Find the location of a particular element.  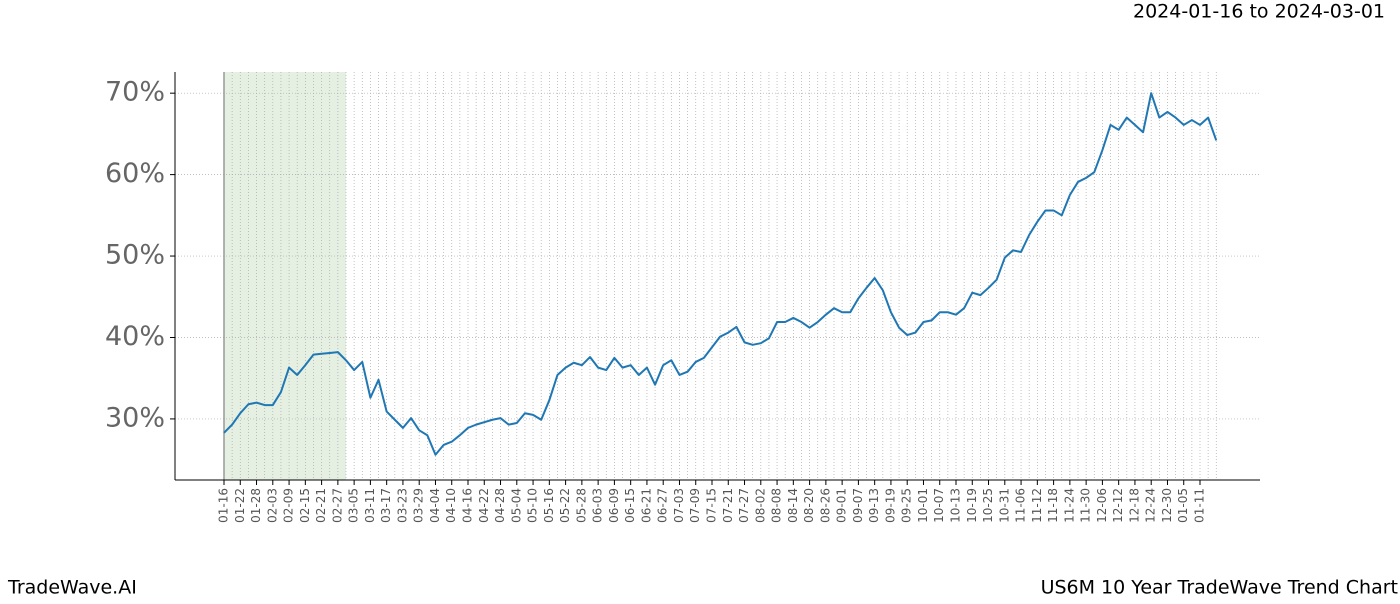

x-tick-label: 04-04 is located at coordinates (435, 505).